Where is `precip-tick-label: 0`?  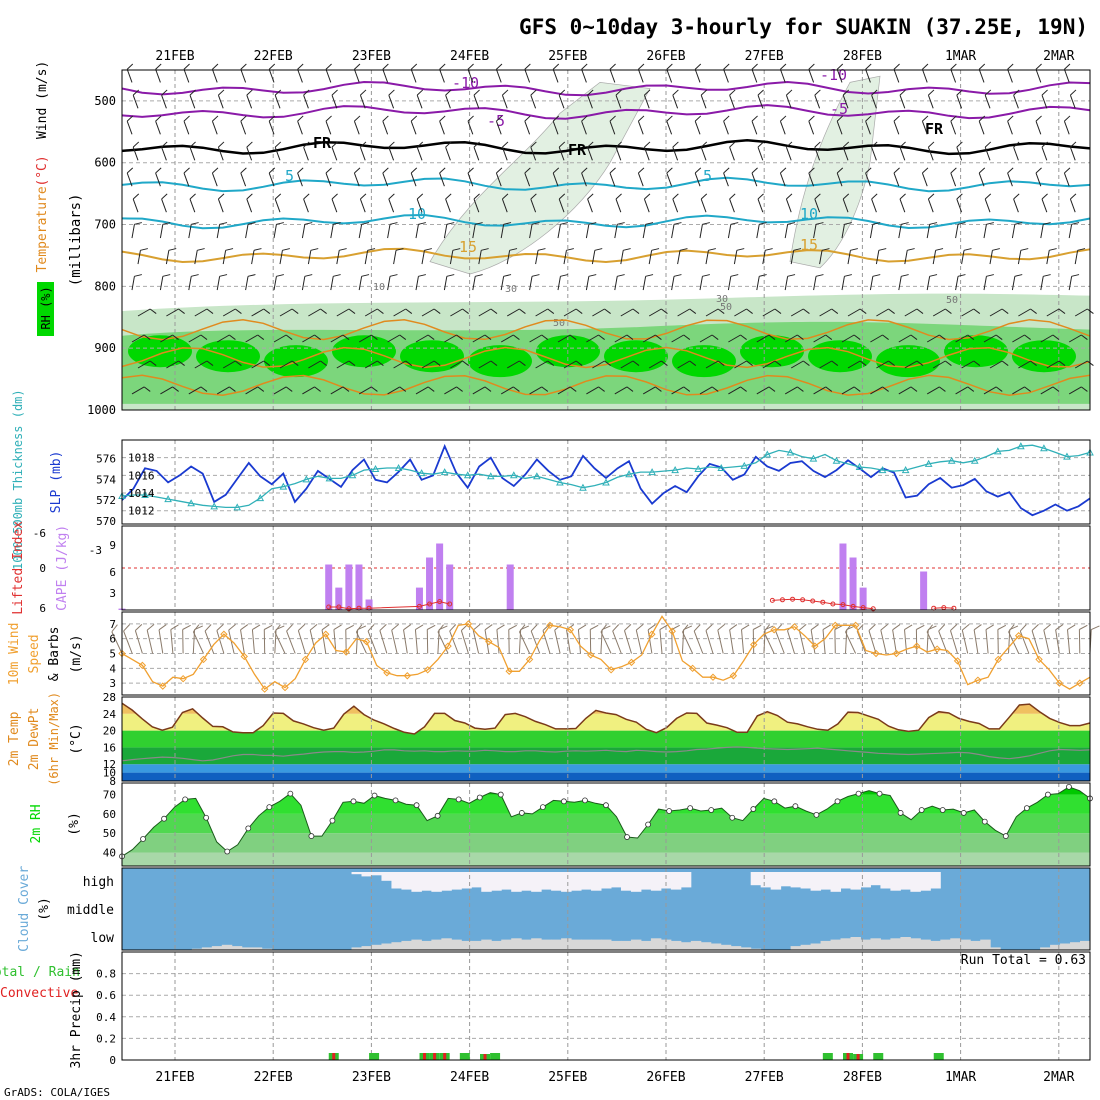 precip-tick-label: 0 is located at coordinates (112, 1060).